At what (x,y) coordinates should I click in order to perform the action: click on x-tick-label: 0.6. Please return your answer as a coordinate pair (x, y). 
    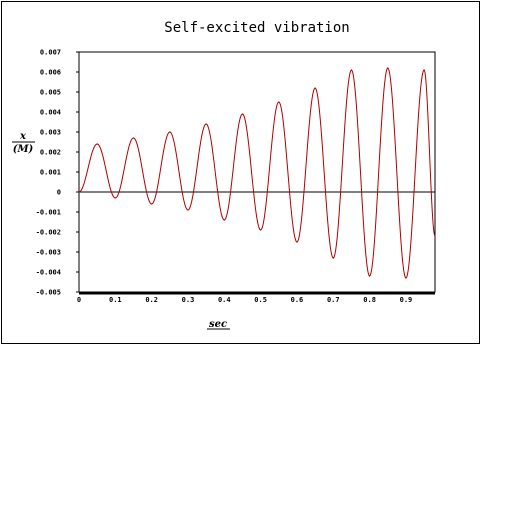
    Looking at the image, I should click on (297, 300).